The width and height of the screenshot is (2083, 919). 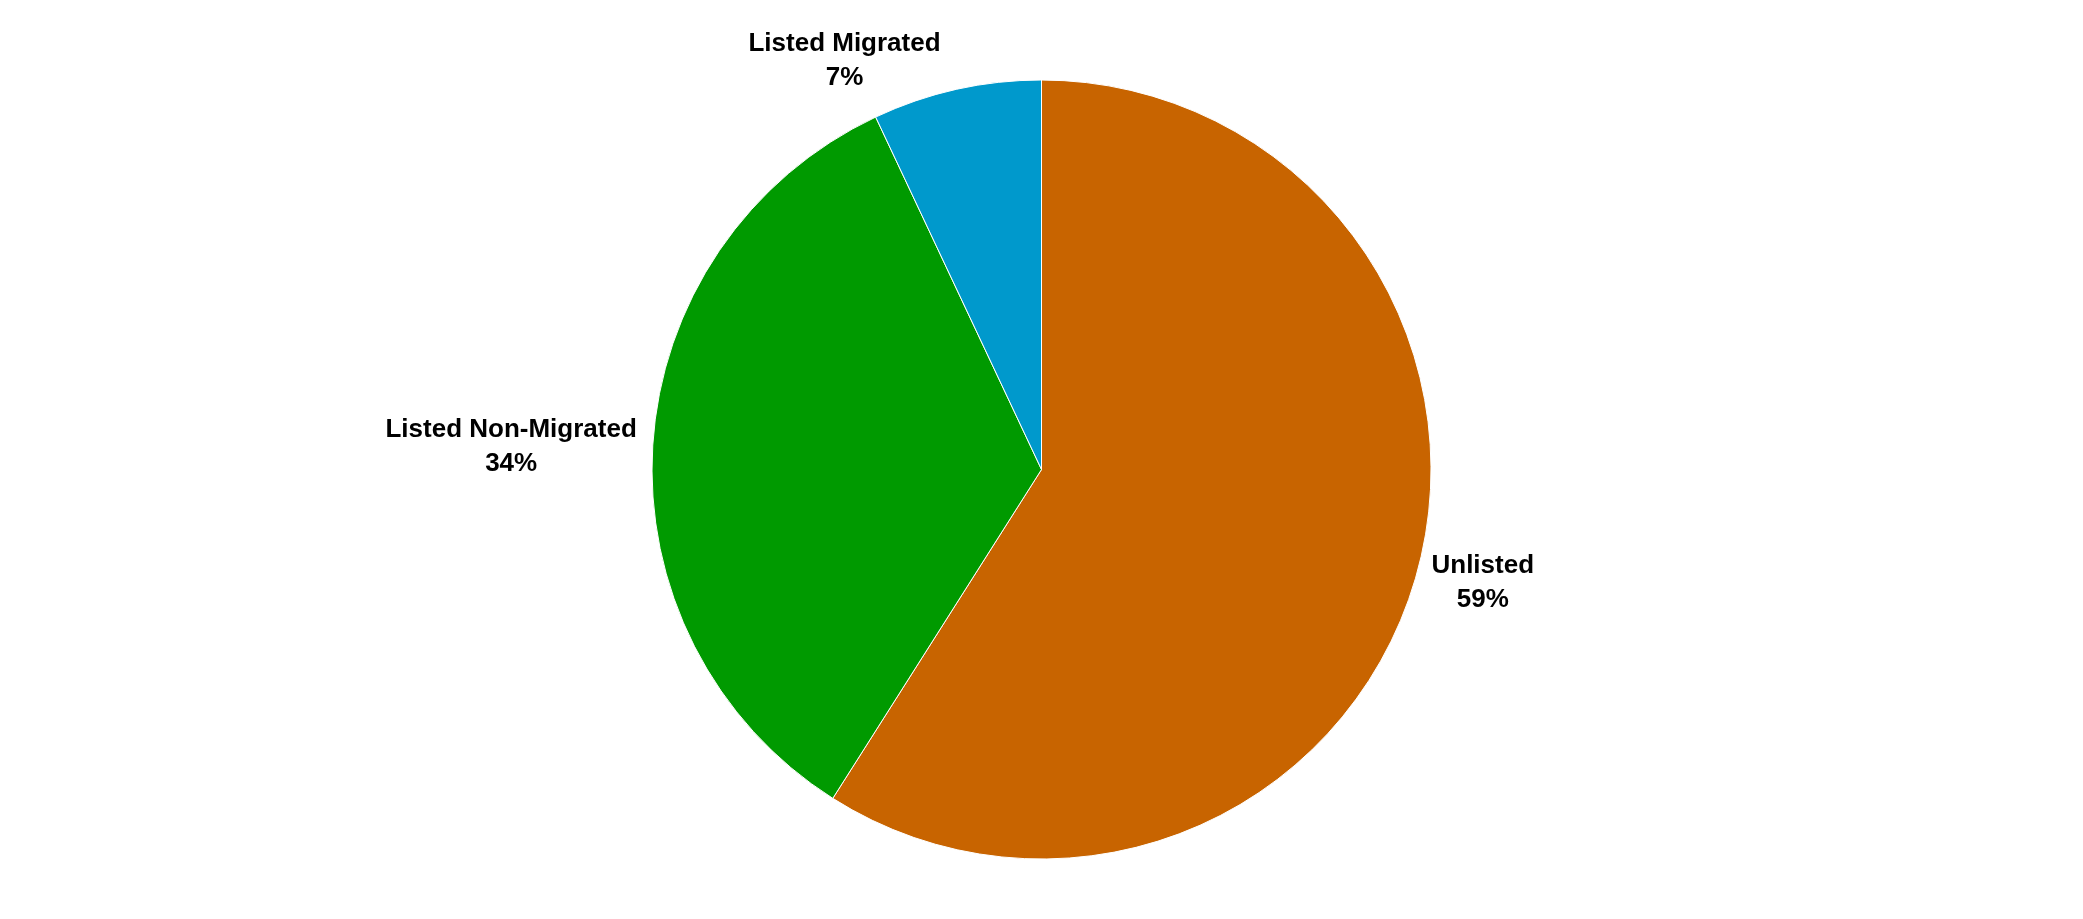 What do you see at coordinates (844, 75) in the screenshot?
I see `data-label: 7%` at bounding box center [844, 75].